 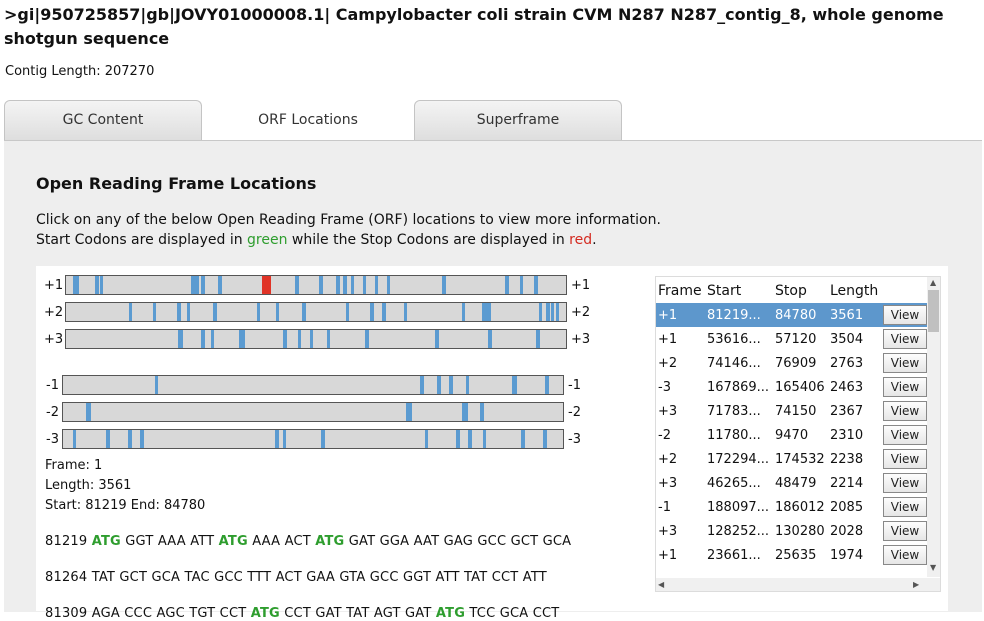 What do you see at coordinates (661, 584) in the screenshot?
I see `scroll-left-arrow-icon: ◀` at bounding box center [661, 584].